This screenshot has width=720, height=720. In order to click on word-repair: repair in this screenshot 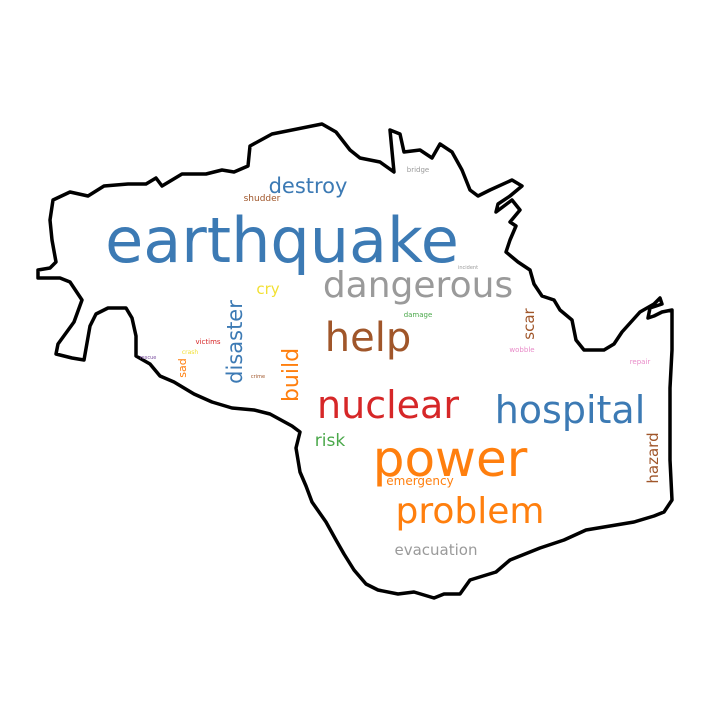, I will do `click(640, 362)`.